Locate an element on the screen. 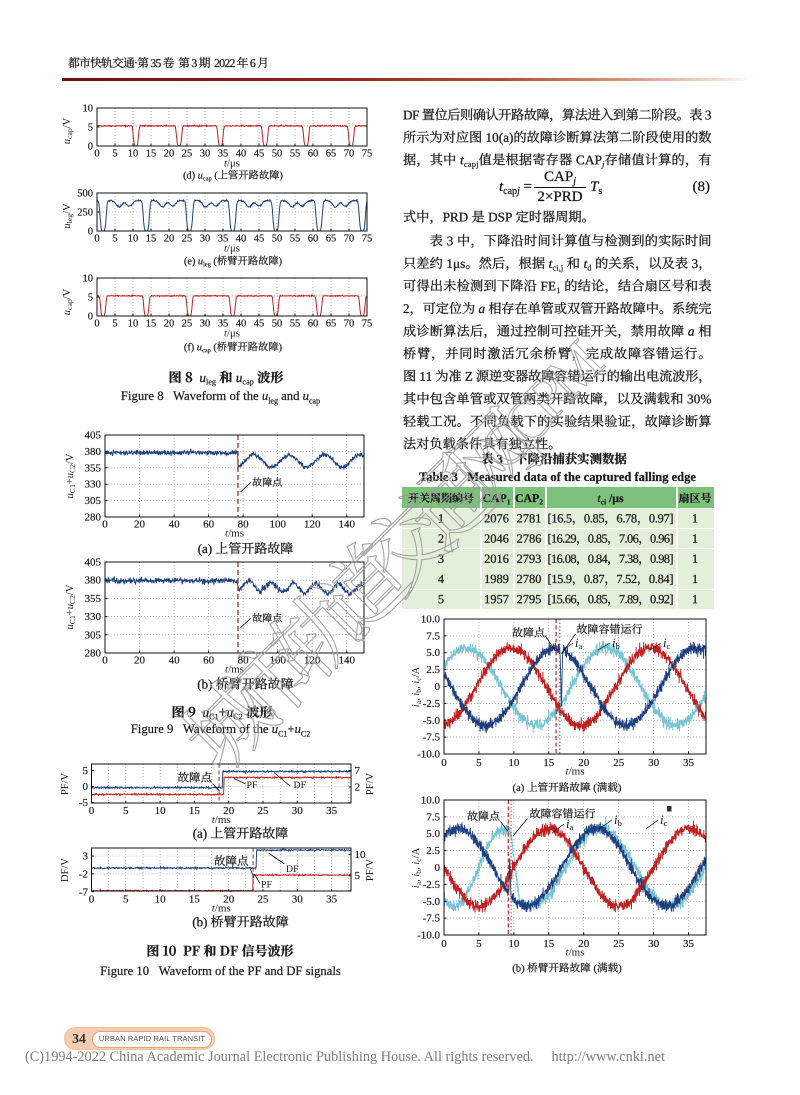 This screenshot has height=1095, width=800. svg-text: -7.5 is located at coordinates (432, 919).